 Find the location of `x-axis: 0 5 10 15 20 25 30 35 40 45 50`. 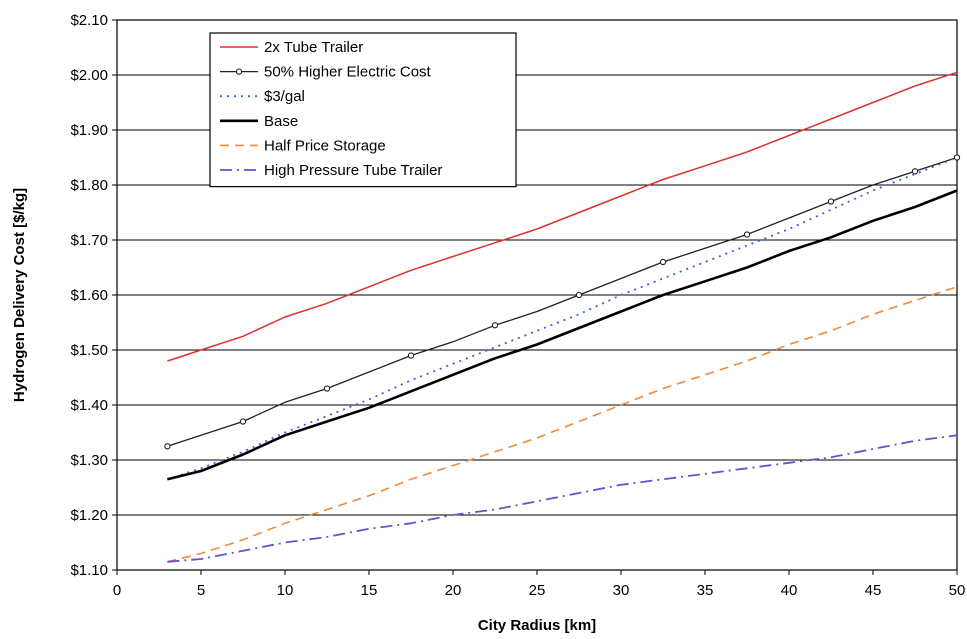

x-axis: 0 5 10 15 20 25 30 35 40 45 50 is located at coordinates (539, 584).